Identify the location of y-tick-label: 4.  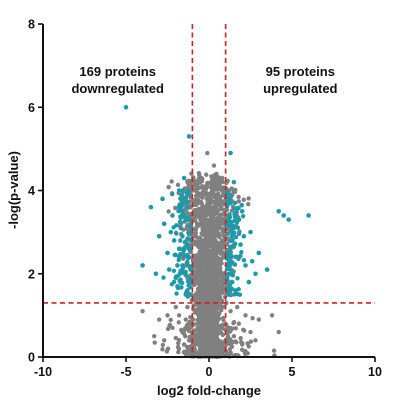
(31, 191).